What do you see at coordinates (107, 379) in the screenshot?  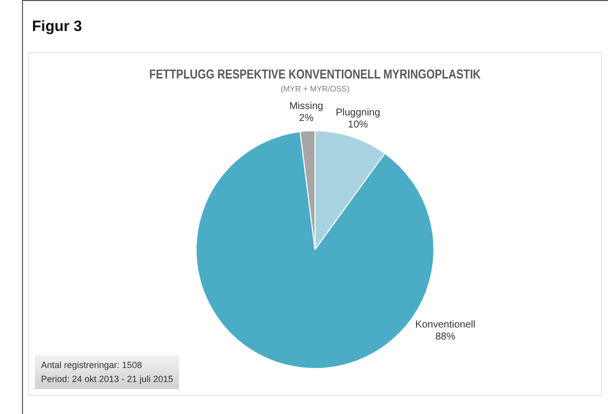 I see `text: Period: 24 okt 2013 - 21 juli 2015` at bounding box center [107, 379].